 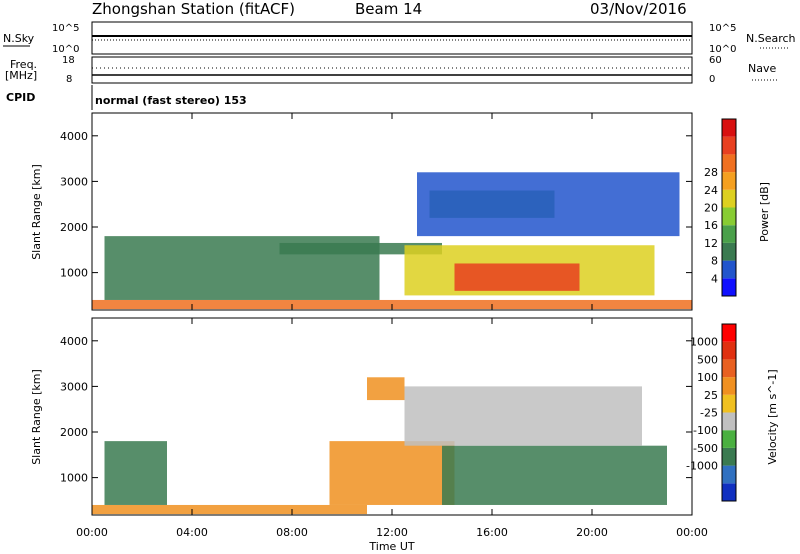 What do you see at coordinates (23, 64) in the screenshot?
I see `freq-label: Freq.` at bounding box center [23, 64].